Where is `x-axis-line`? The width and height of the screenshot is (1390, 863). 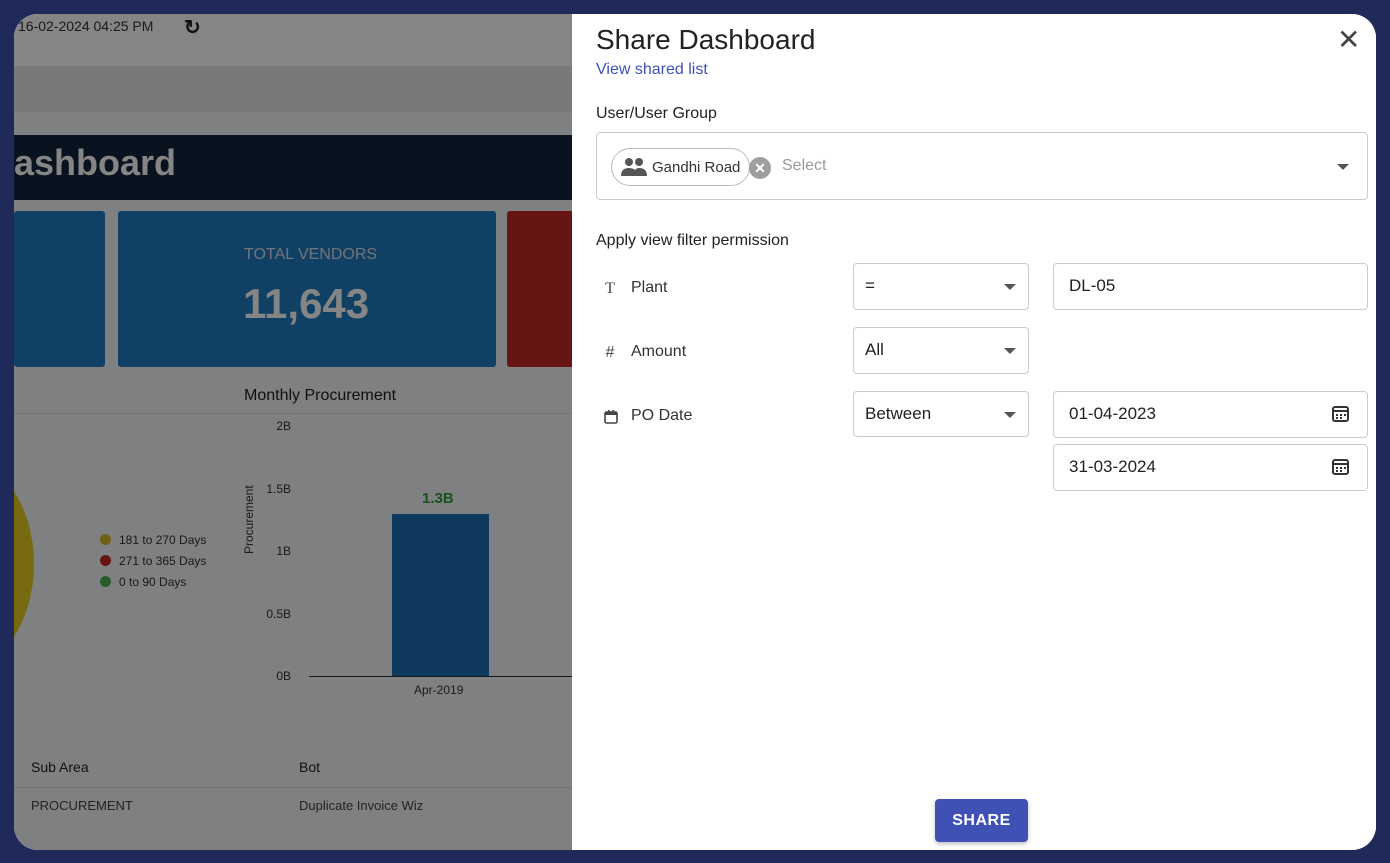 x-axis-line is located at coordinates (441, 676).